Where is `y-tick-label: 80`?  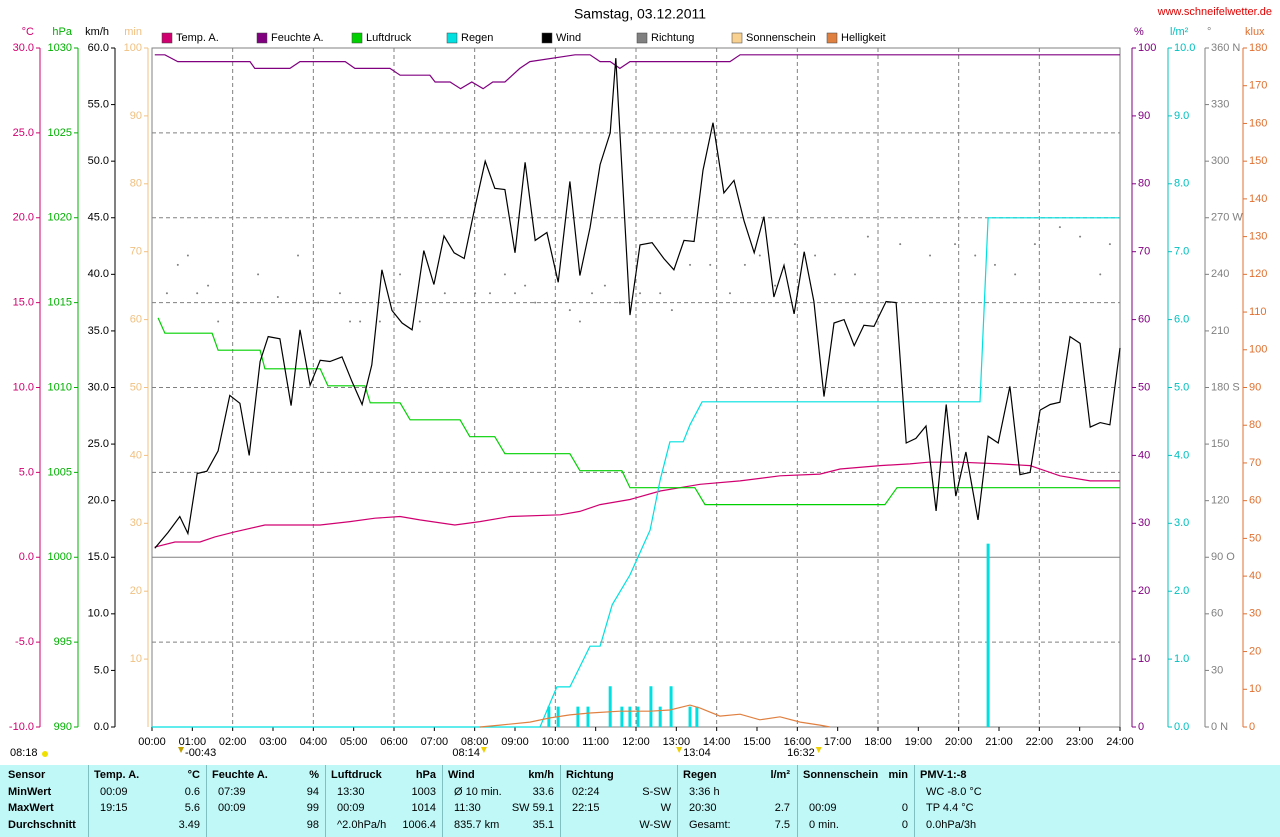 y-tick-label: 80 is located at coordinates (1144, 184).